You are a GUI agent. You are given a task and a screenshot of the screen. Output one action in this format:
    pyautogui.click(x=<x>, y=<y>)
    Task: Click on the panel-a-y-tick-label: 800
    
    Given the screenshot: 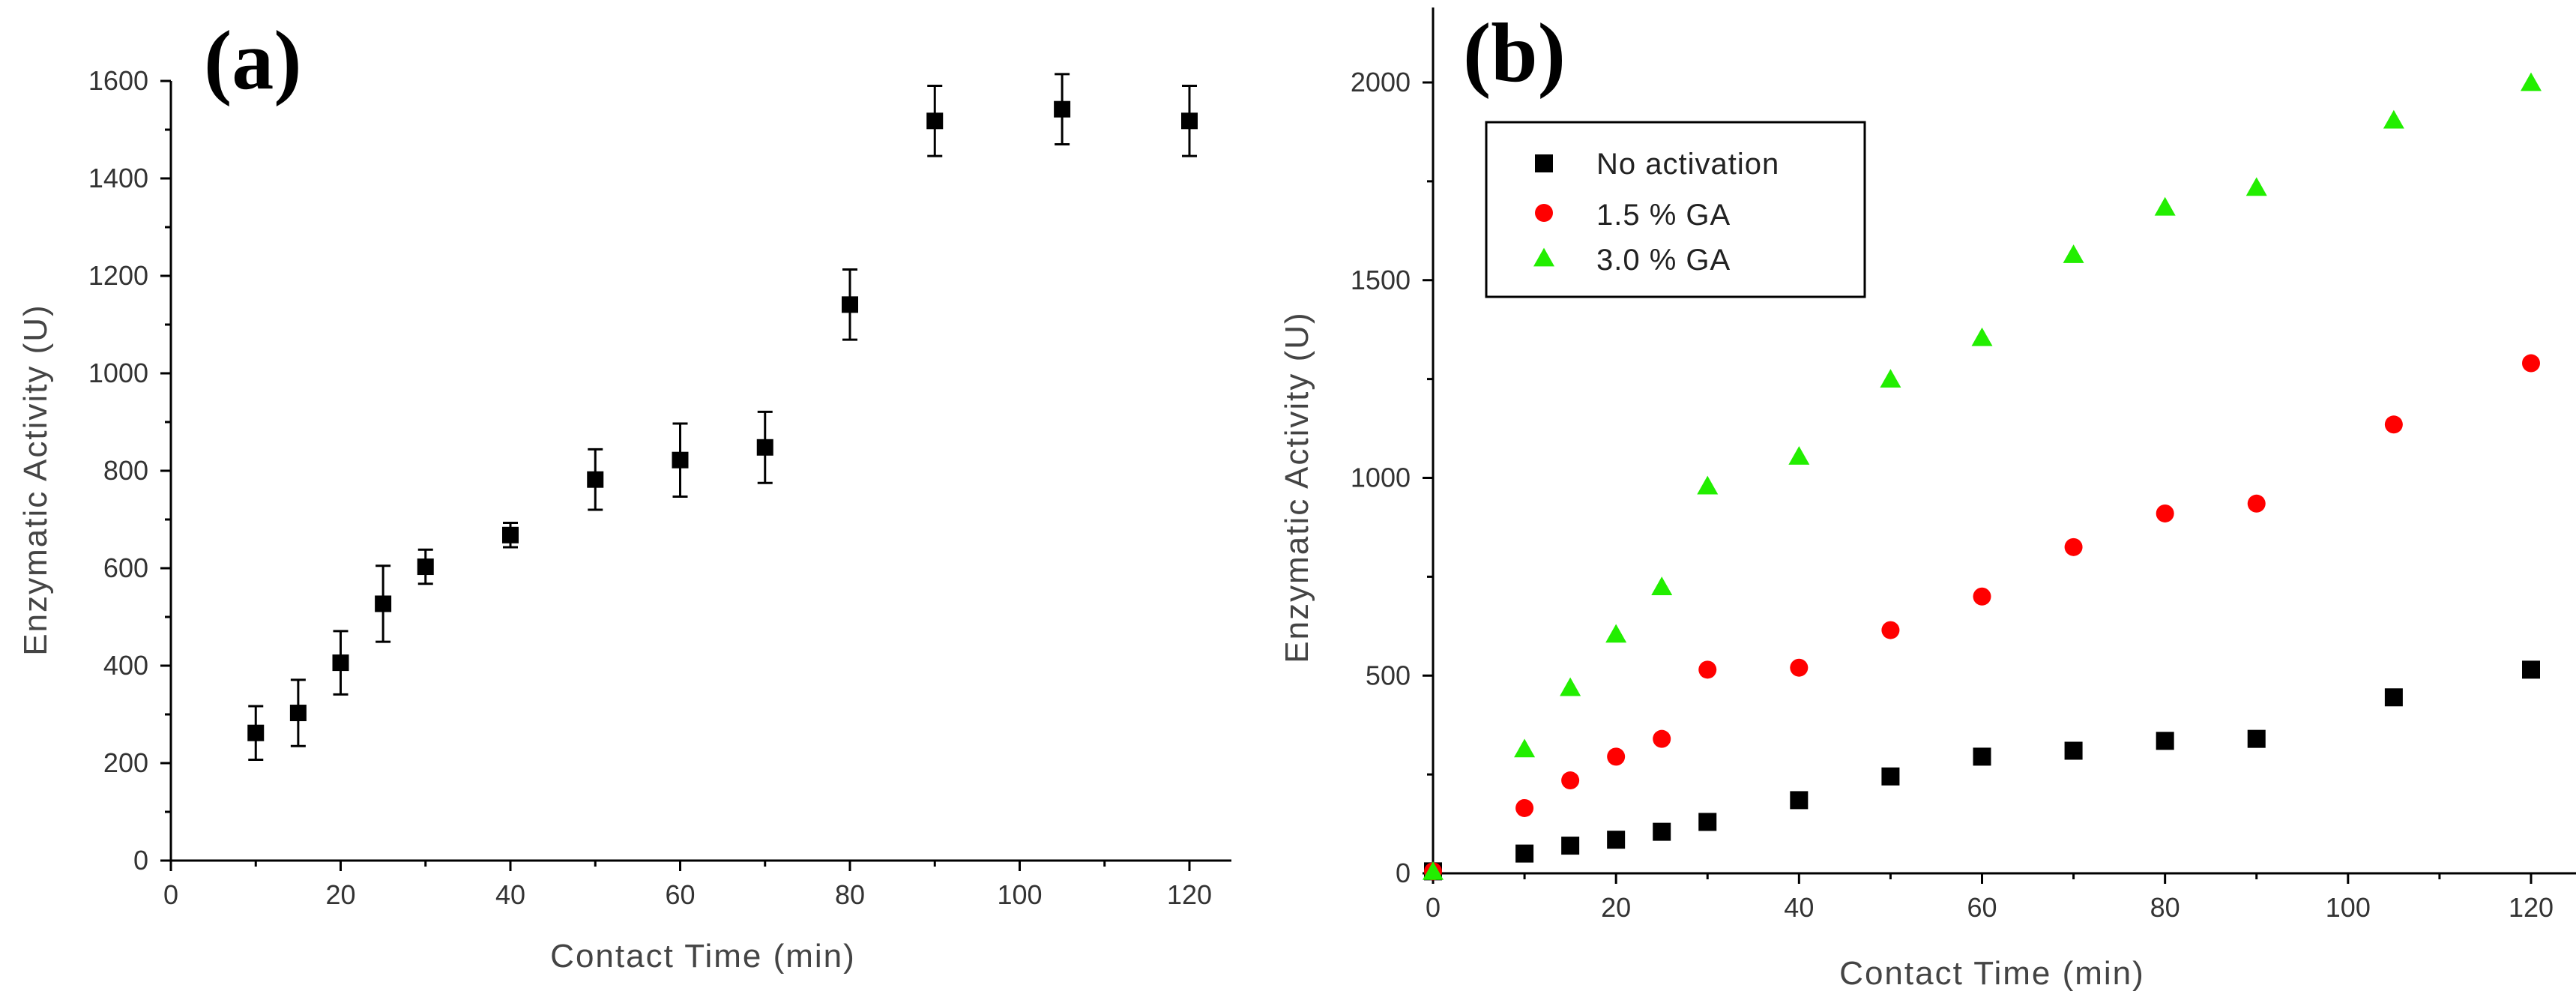 What is the action you would take?
    pyautogui.click(x=125, y=471)
    